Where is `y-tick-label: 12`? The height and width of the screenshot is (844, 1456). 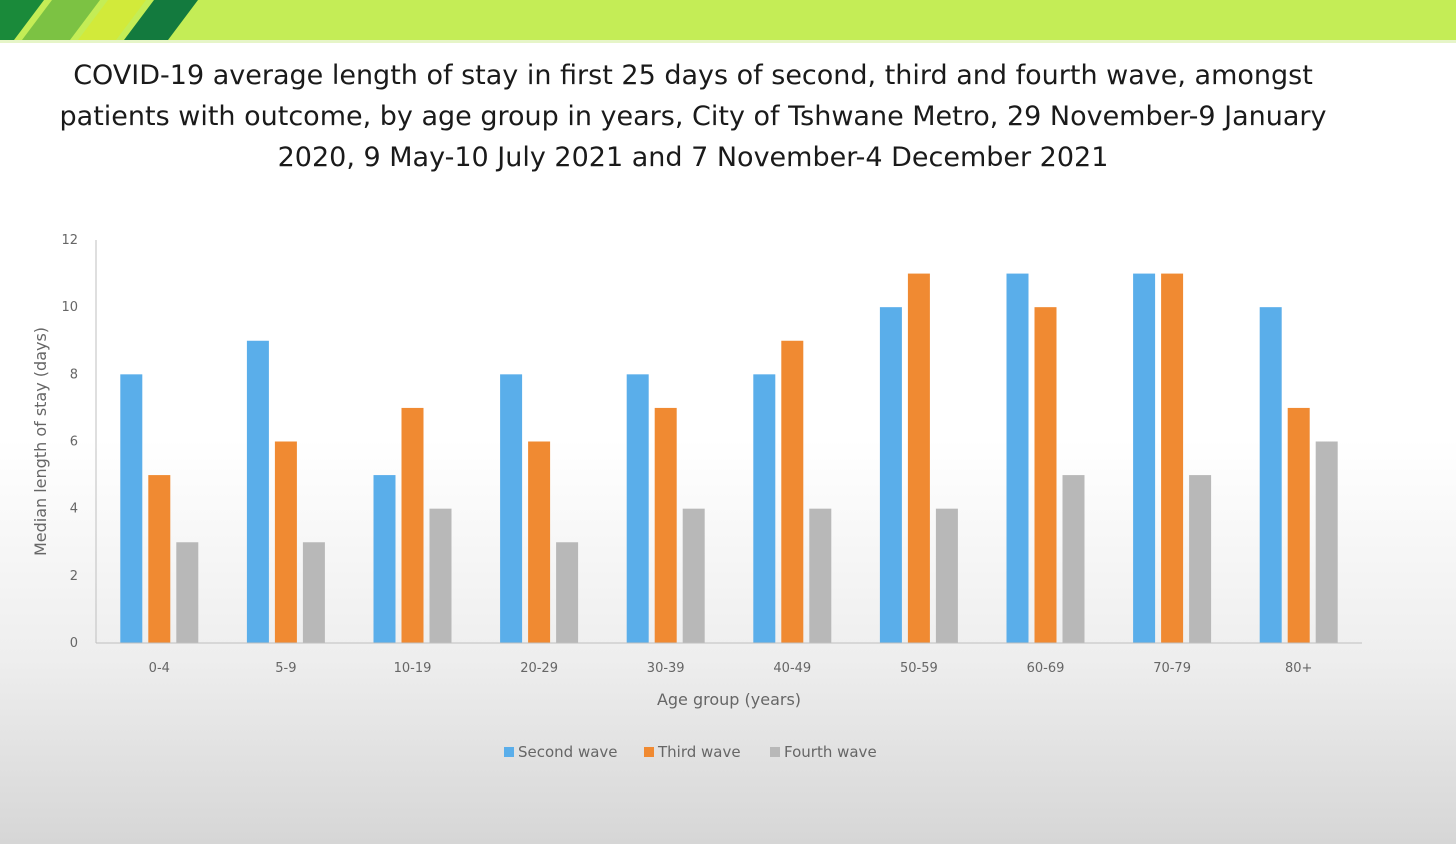
y-tick-label: 12 is located at coordinates (69, 240).